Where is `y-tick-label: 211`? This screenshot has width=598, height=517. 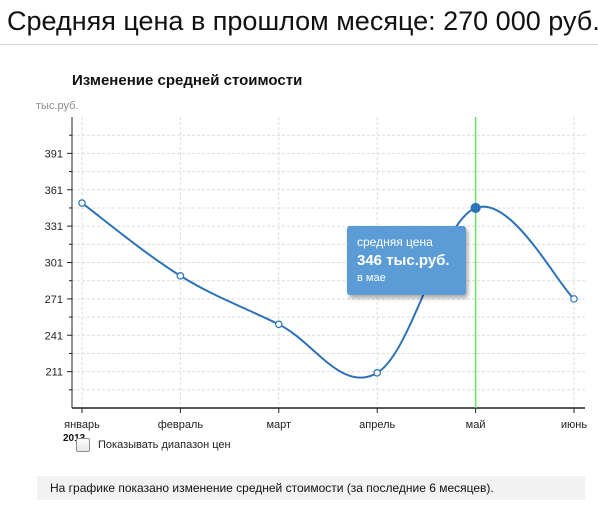
y-tick-label: 211 is located at coordinates (54, 373).